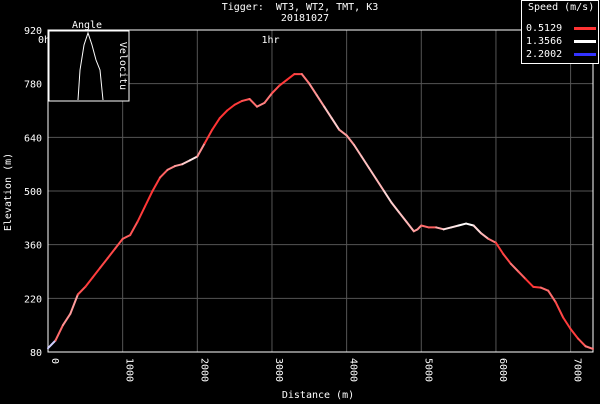 This screenshot has width=600, height=404. Describe the element at coordinates (54, 361) in the screenshot. I see `x-tick-label: 0` at that location.